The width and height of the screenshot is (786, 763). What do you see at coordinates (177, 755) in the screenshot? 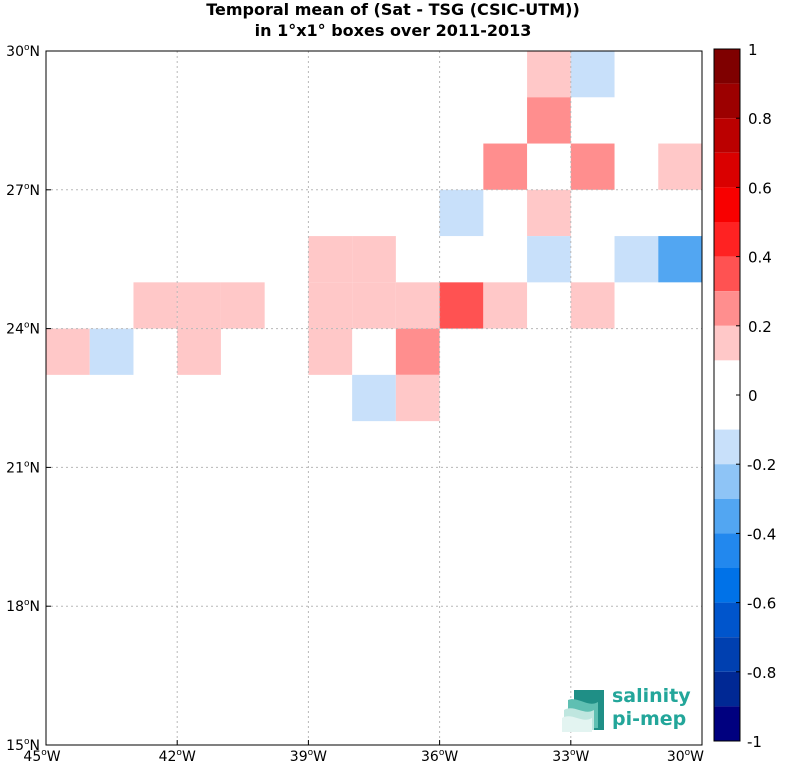
I see `x-tick-label: 42oW` at bounding box center [177, 755].